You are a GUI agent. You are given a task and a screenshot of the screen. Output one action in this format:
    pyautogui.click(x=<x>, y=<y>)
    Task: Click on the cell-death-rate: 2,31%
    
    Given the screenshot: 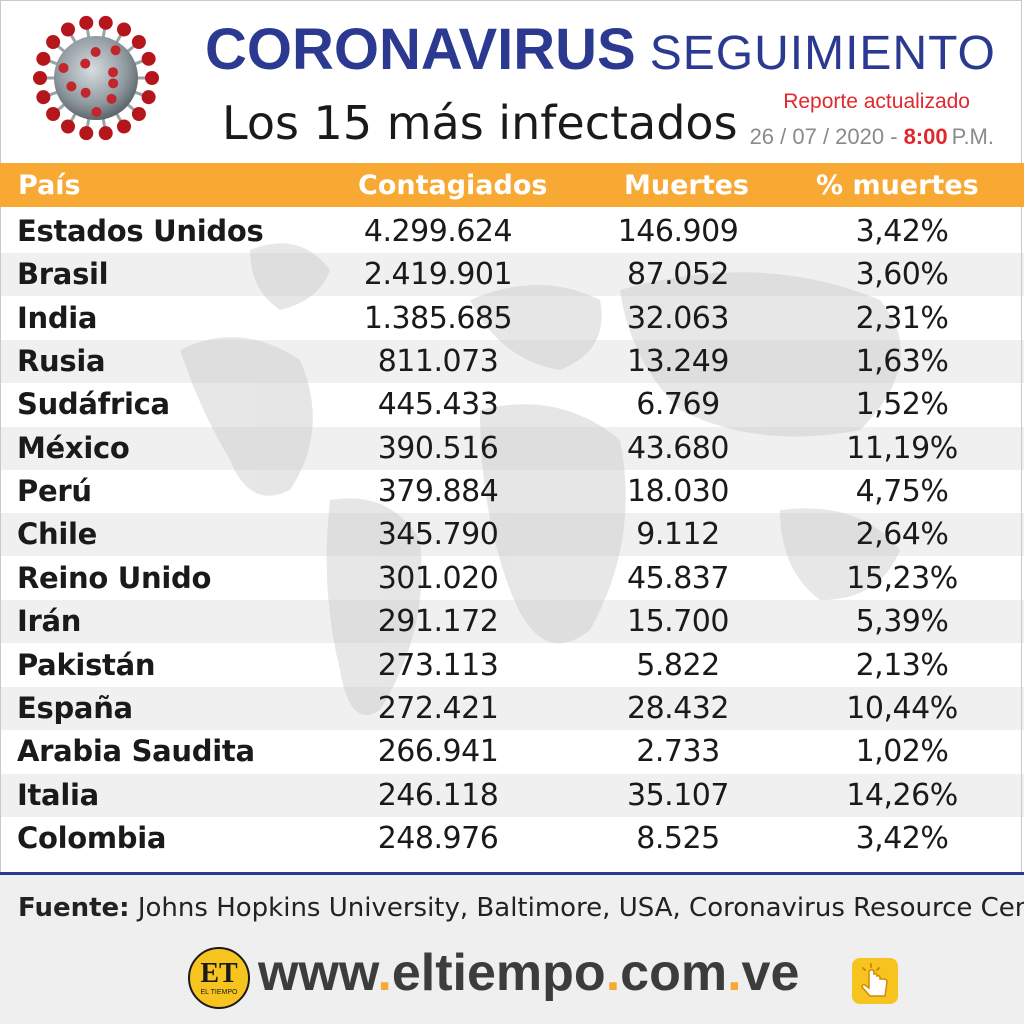 What is the action you would take?
    pyautogui.click(x=902, y=318)
    